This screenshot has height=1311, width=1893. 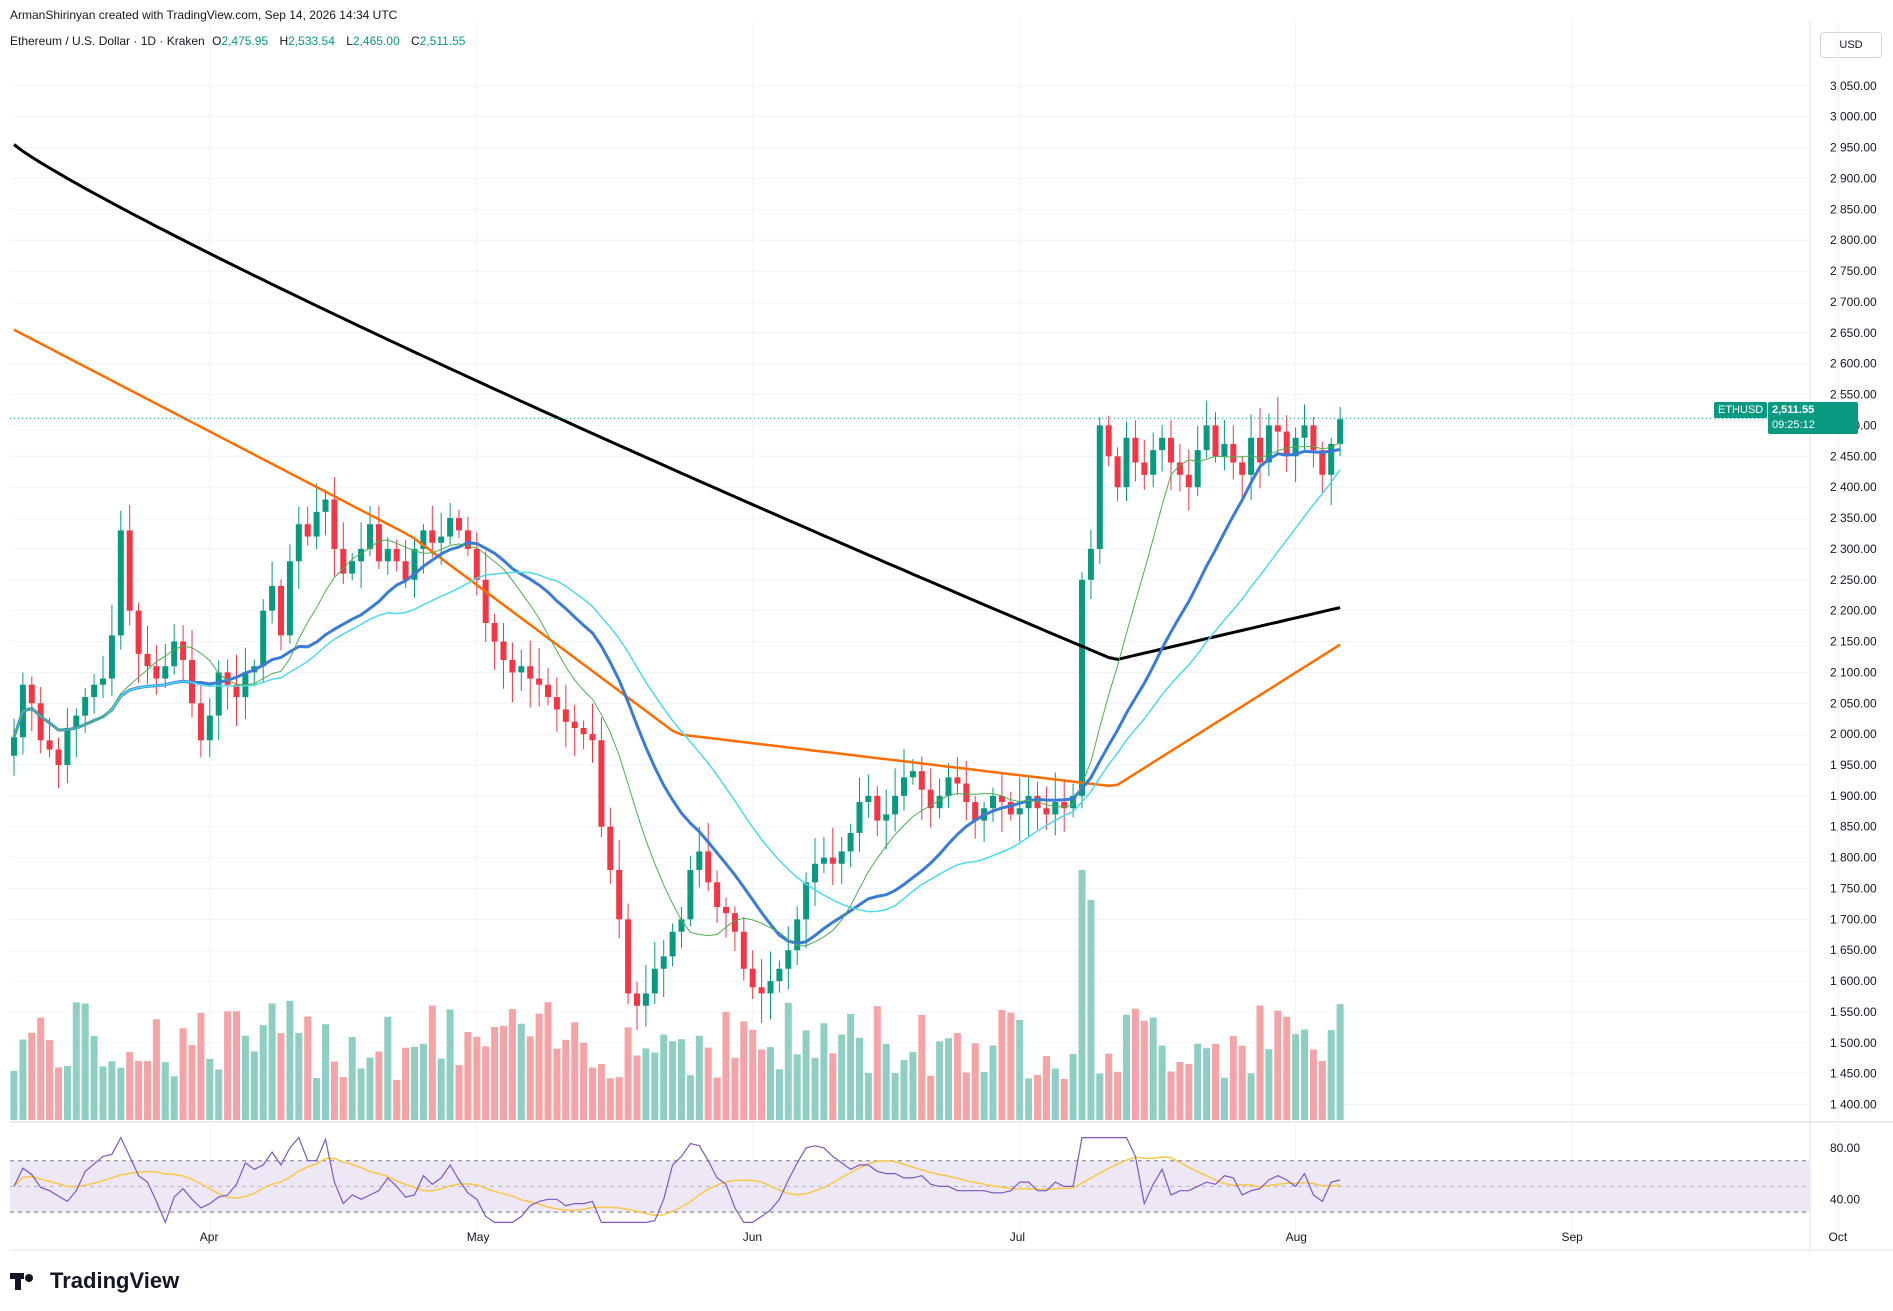 I want to click on price-tick-label: 3,000.00, so click(x=1853, y=117).